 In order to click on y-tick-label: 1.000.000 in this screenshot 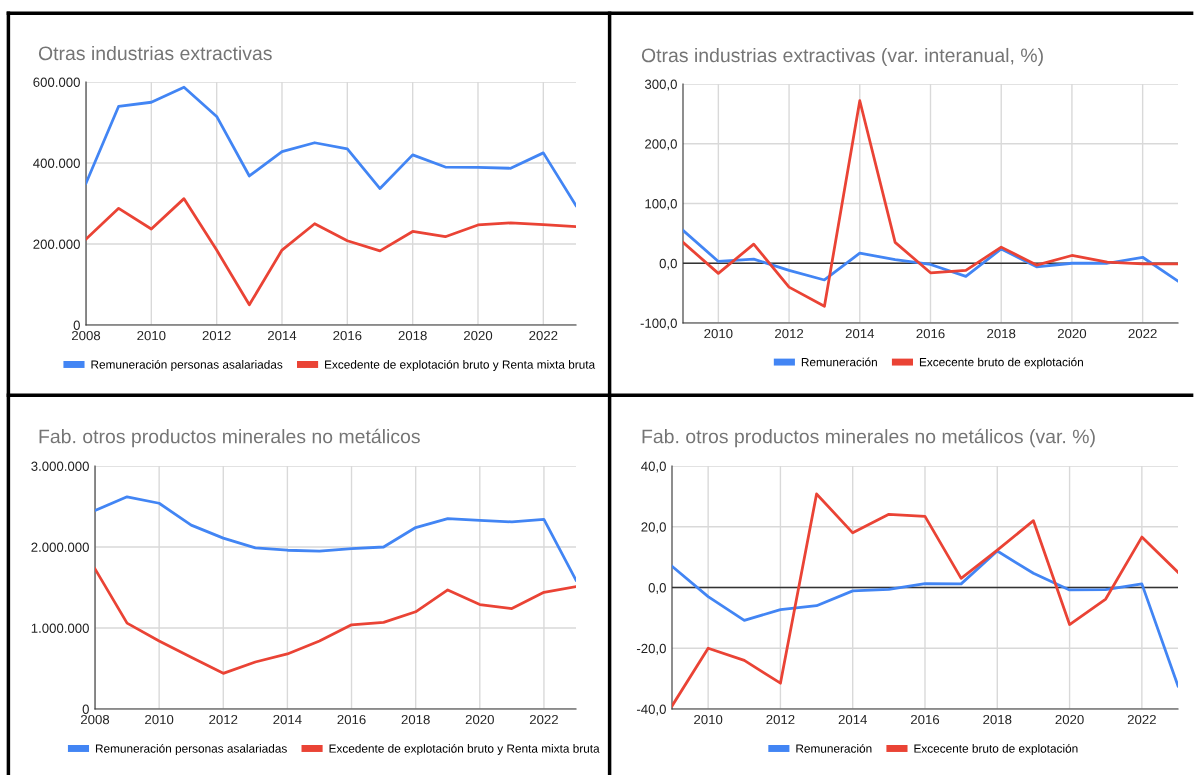, I will do `click(60, 628)`.